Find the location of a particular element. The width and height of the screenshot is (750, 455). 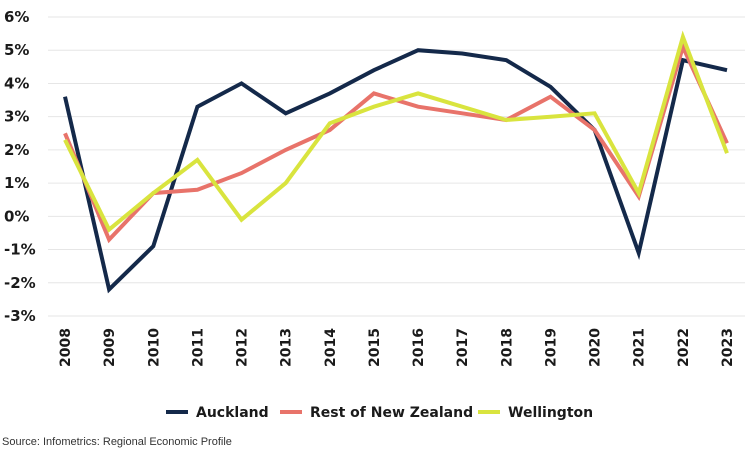

legend-label: Wellington is located at coordinates (550, 413).